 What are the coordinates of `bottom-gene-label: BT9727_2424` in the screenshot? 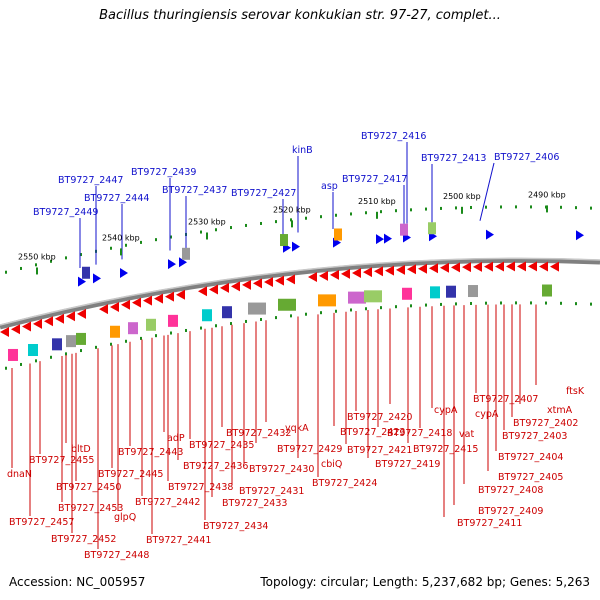 It's located at (344, 483).